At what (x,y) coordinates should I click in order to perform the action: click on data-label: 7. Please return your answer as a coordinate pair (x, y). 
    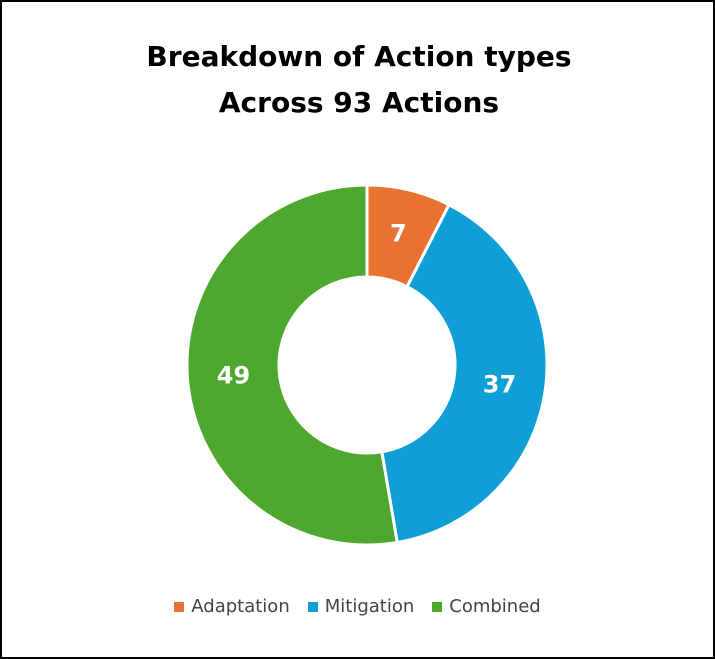
    Looking at the image, I should click on (398, 234).